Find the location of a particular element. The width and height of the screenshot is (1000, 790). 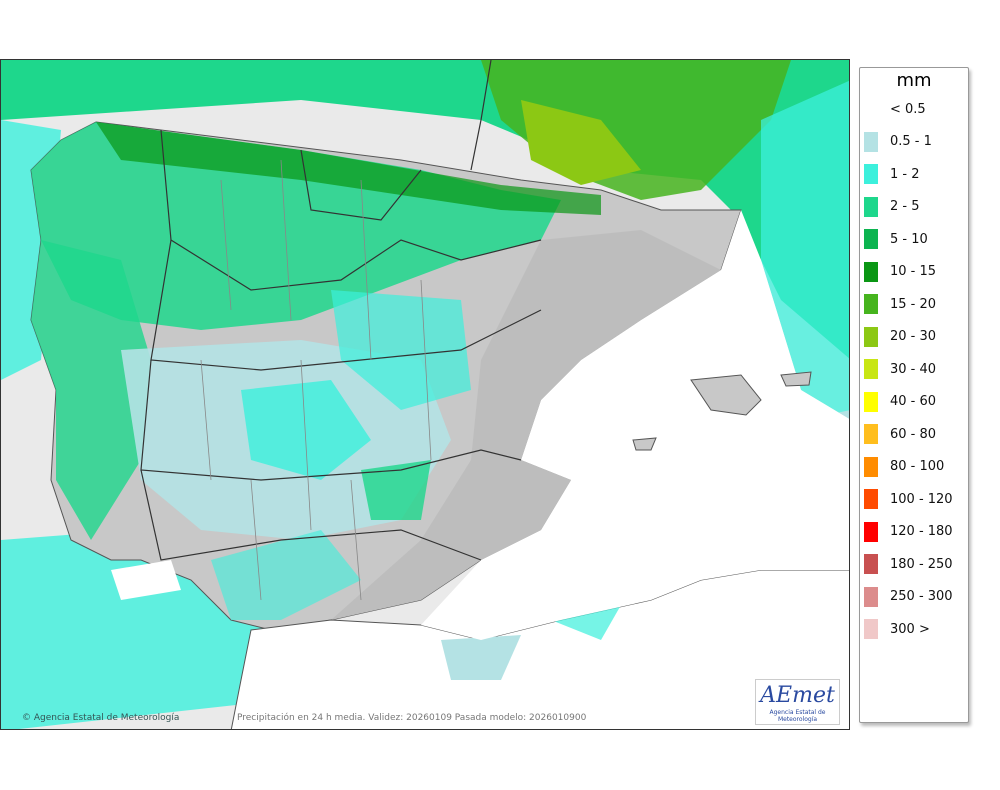

legend-entry: 100 - 120 is located at coordinates (908, 499).